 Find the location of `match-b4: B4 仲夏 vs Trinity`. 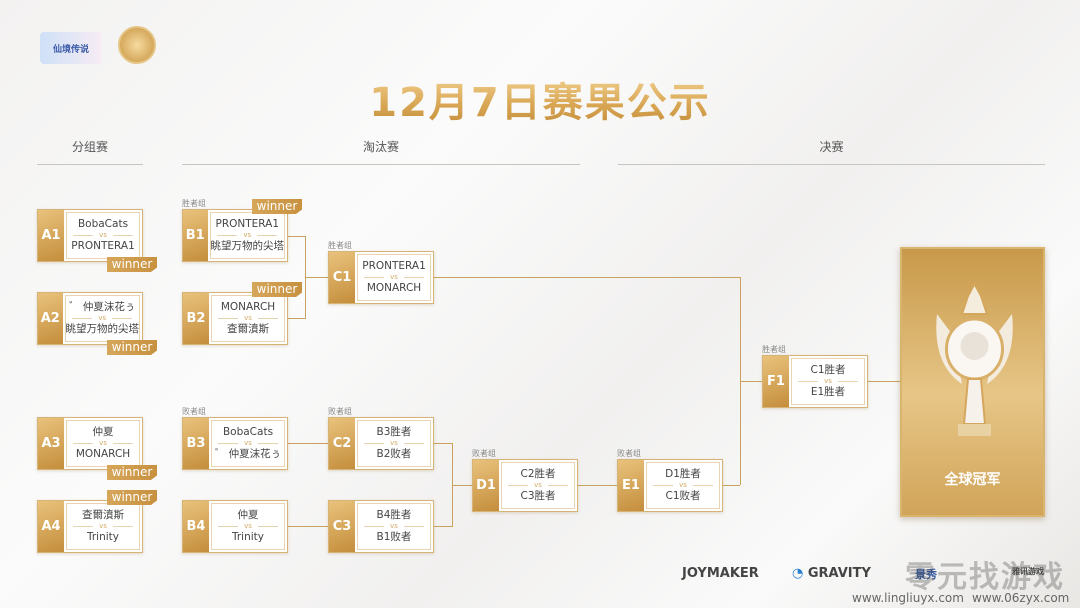

match-b4: B4 仲夏 vs Trinity is located at coordinates (235, 526).